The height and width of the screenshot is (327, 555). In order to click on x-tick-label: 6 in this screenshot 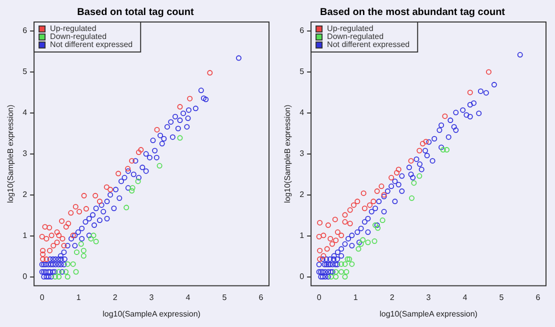, I will do `click(538, 297)`.